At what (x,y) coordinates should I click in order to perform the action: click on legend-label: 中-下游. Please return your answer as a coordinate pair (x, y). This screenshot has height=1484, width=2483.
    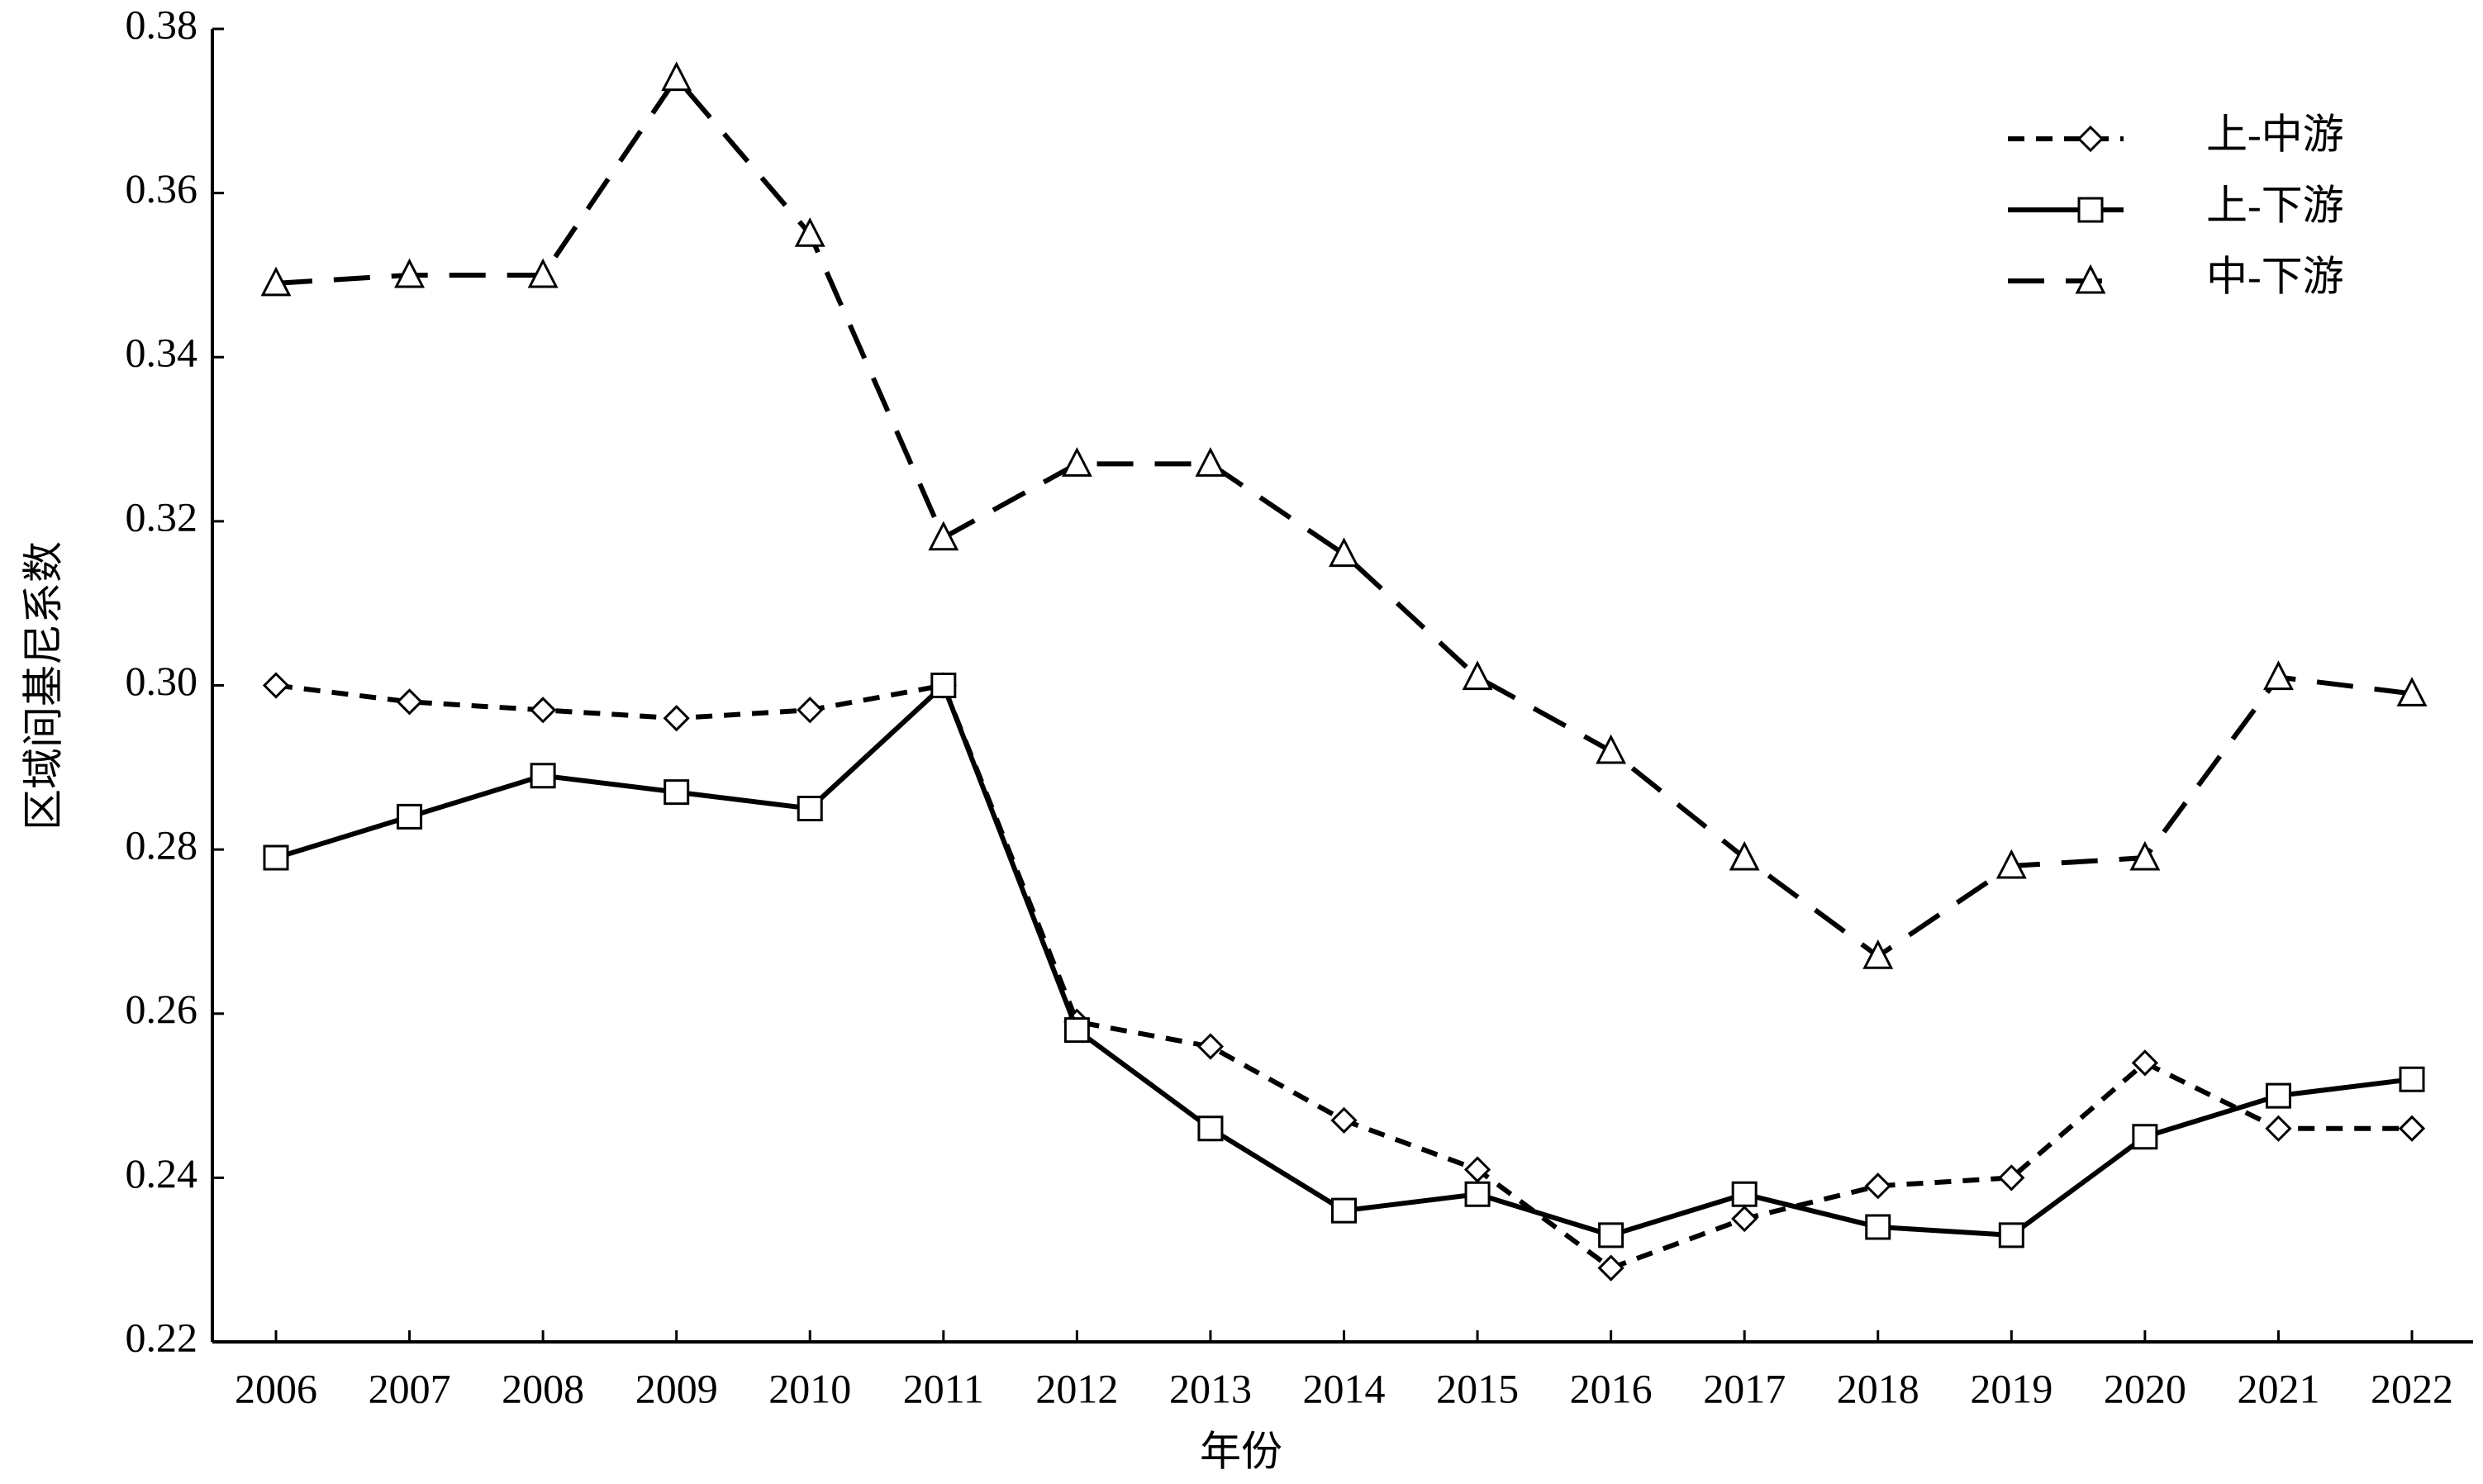
    Looking at the image, I should click on (2275, 276).